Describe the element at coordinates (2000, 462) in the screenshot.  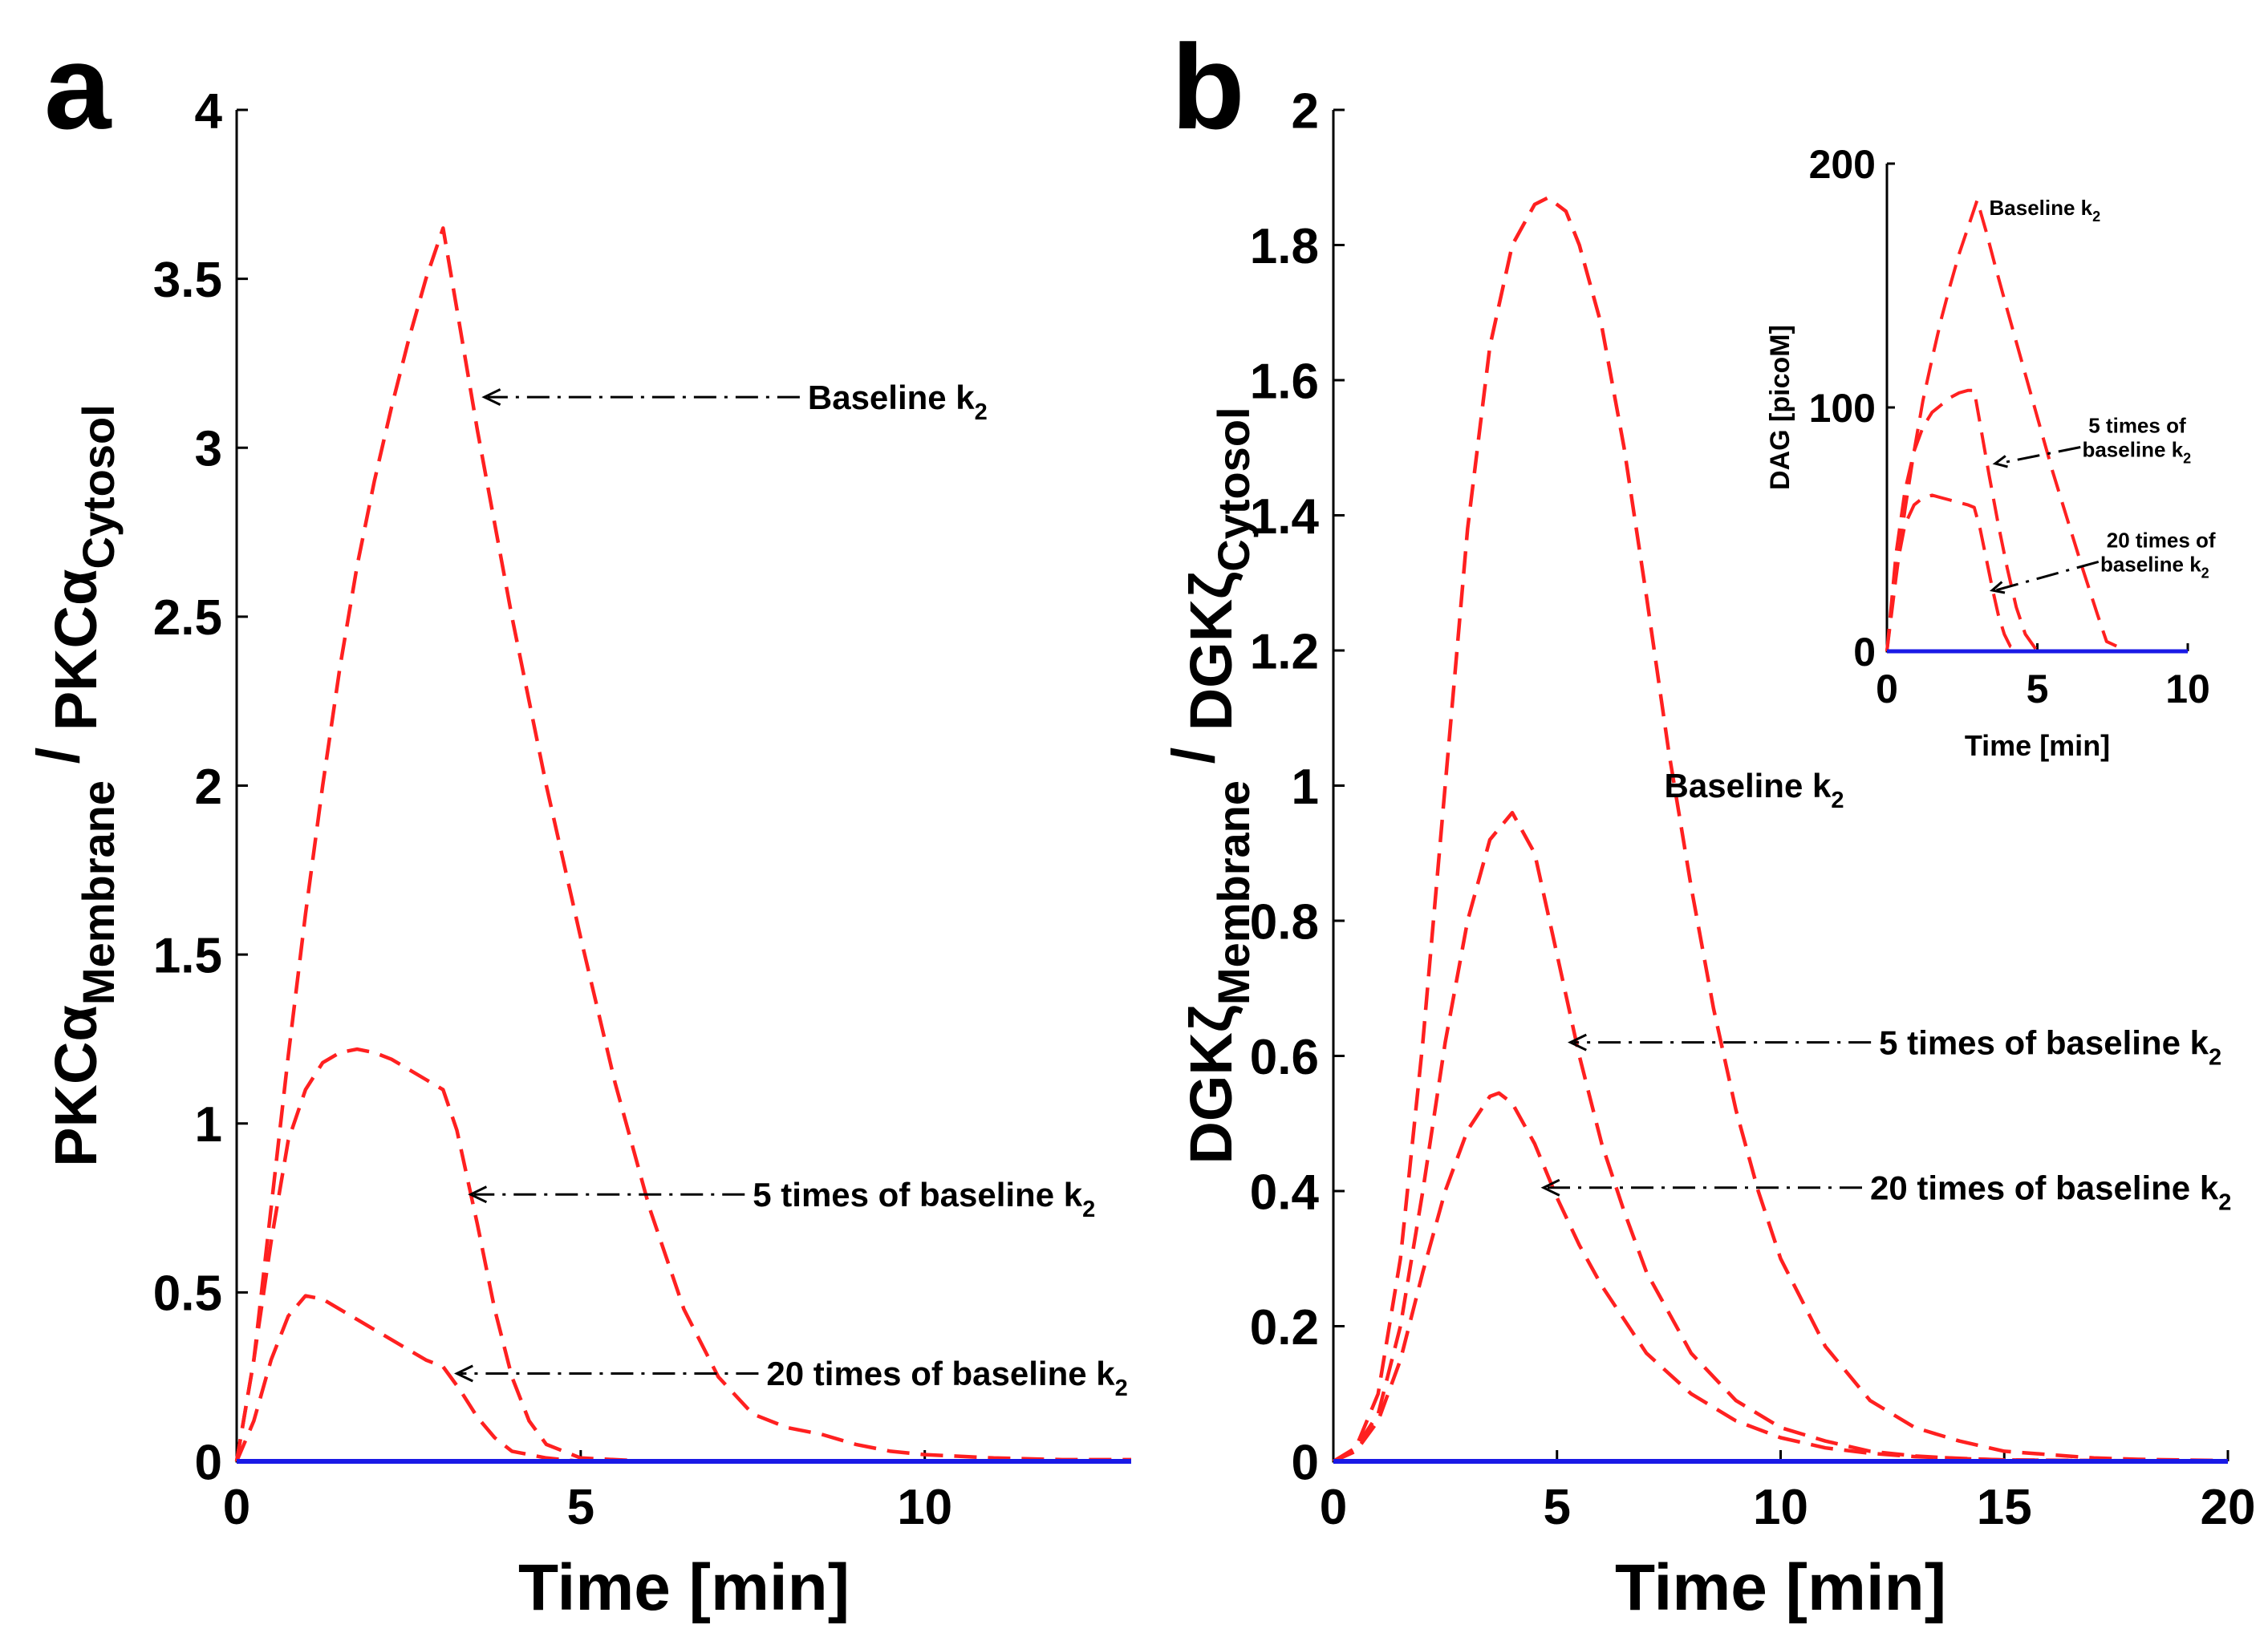
I see `inset-annotation-2-arrow-head` at that location.